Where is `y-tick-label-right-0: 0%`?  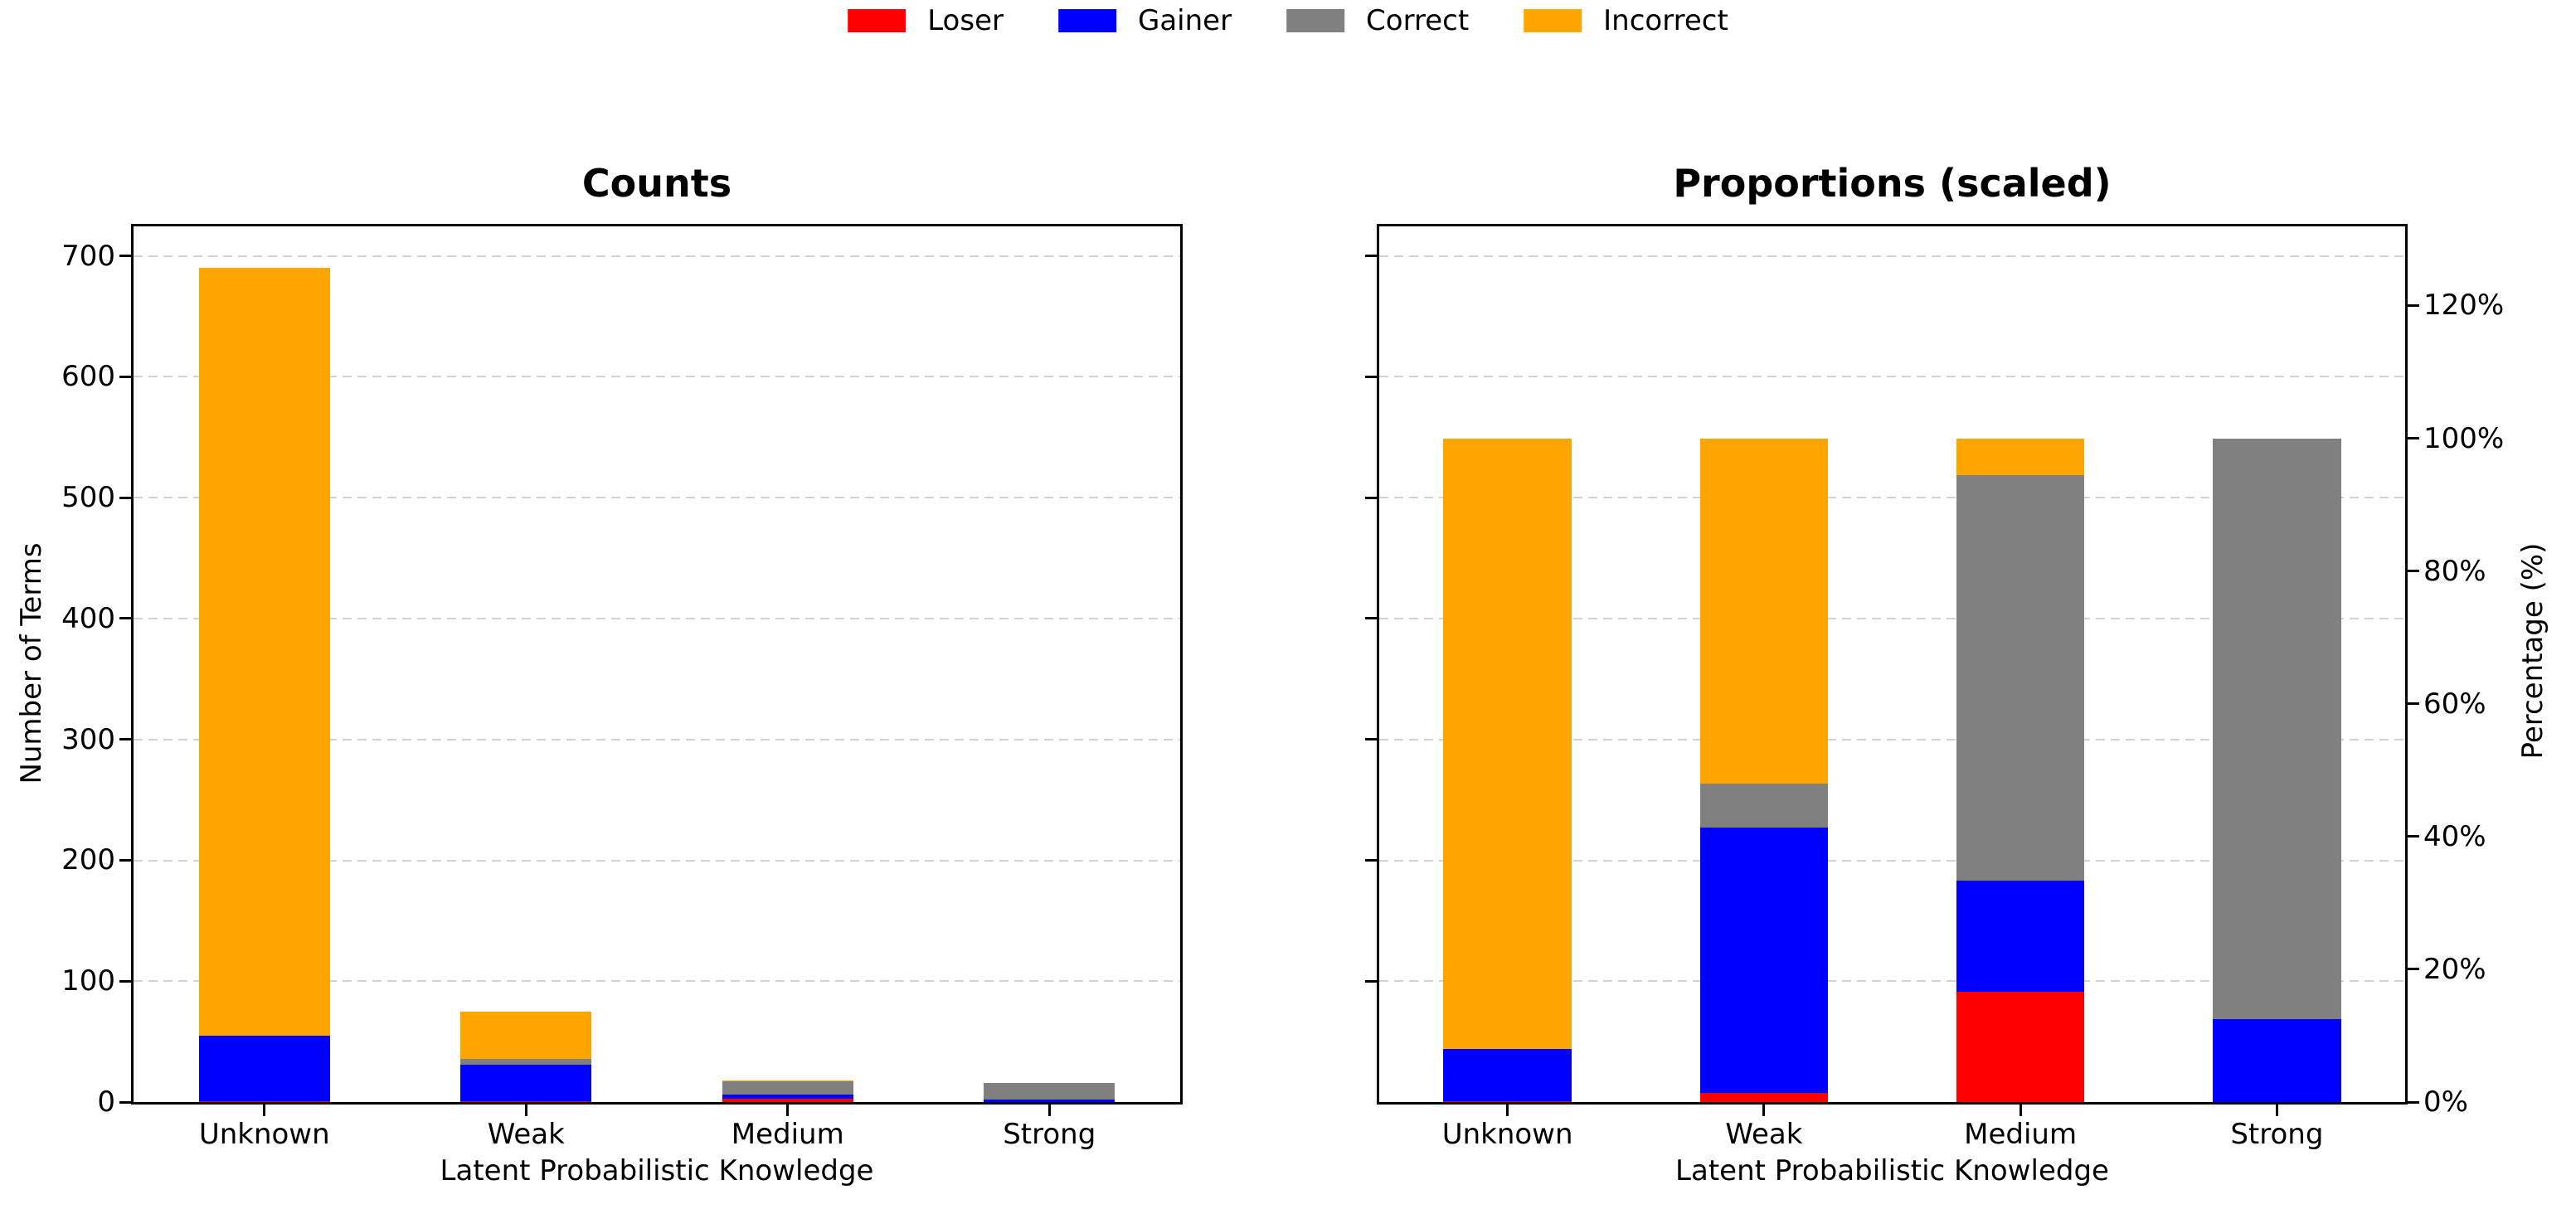
y-tick-label-right-0: 0% is located at coordinates (2446, 1102).